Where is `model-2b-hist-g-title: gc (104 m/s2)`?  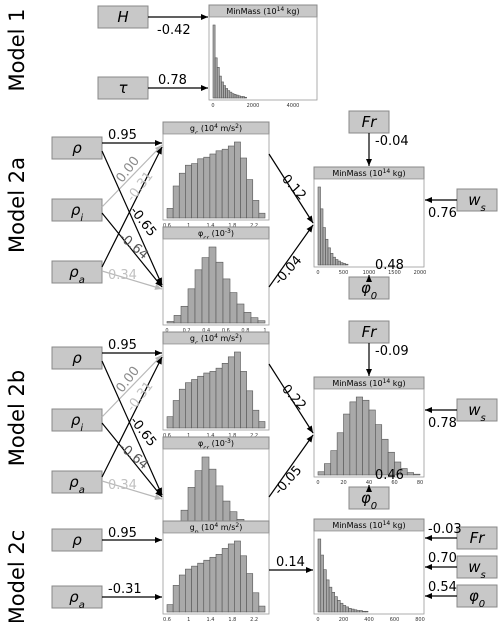 model-2b-hist-g-title: gc (104 m/s2) is located at coordinates (216, 340).